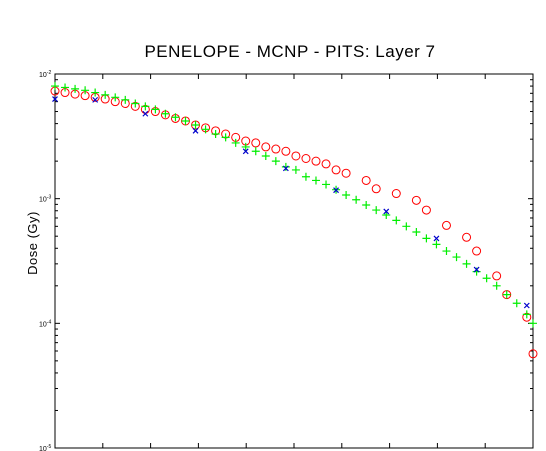  Describe the element at coordinates (49, 73) in the screenshot. I see `y-tick-label-exp: -2` at that location.